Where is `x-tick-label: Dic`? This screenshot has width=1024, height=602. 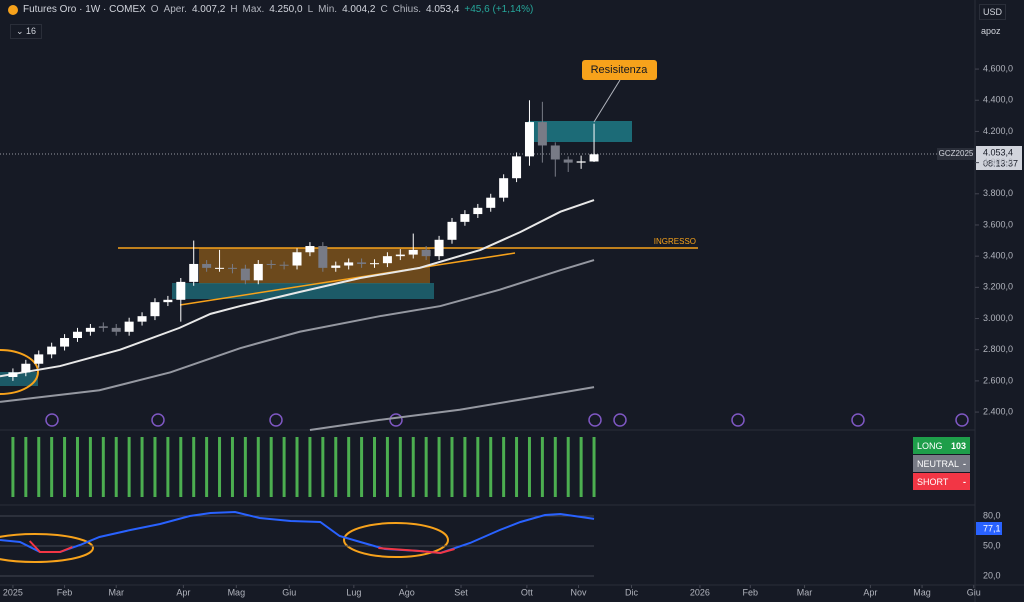 x-tick-label: Dic is located at coordinates (631, 592).